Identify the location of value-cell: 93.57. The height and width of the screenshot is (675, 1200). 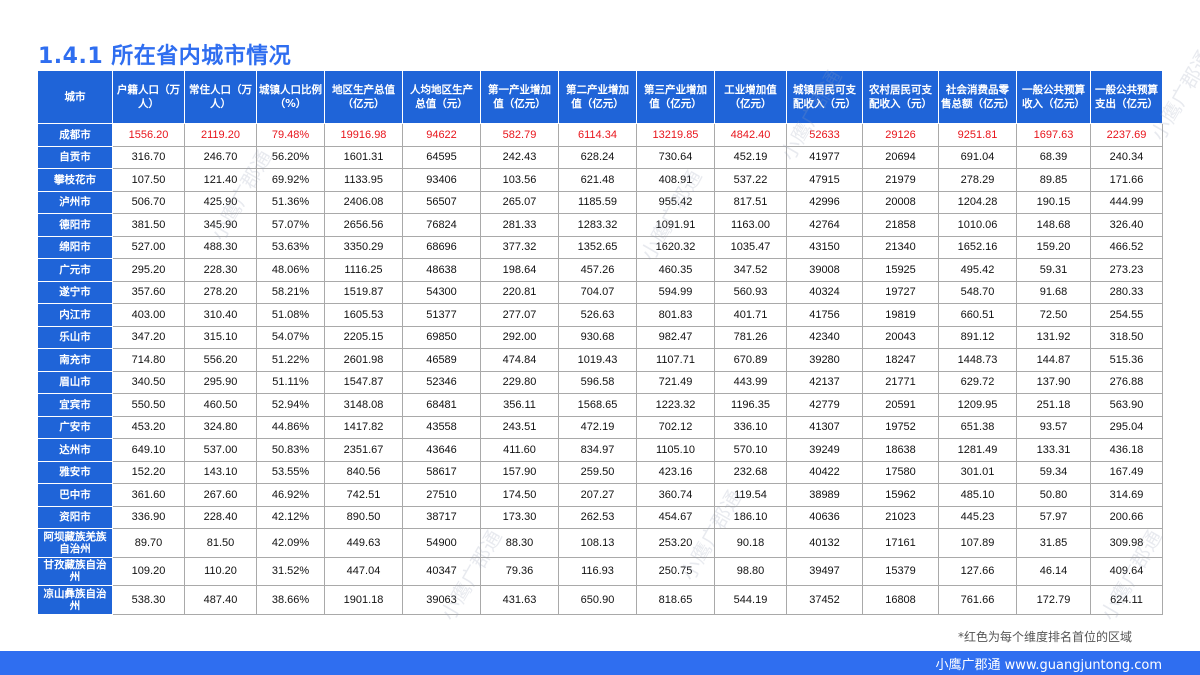
(1053, 427).